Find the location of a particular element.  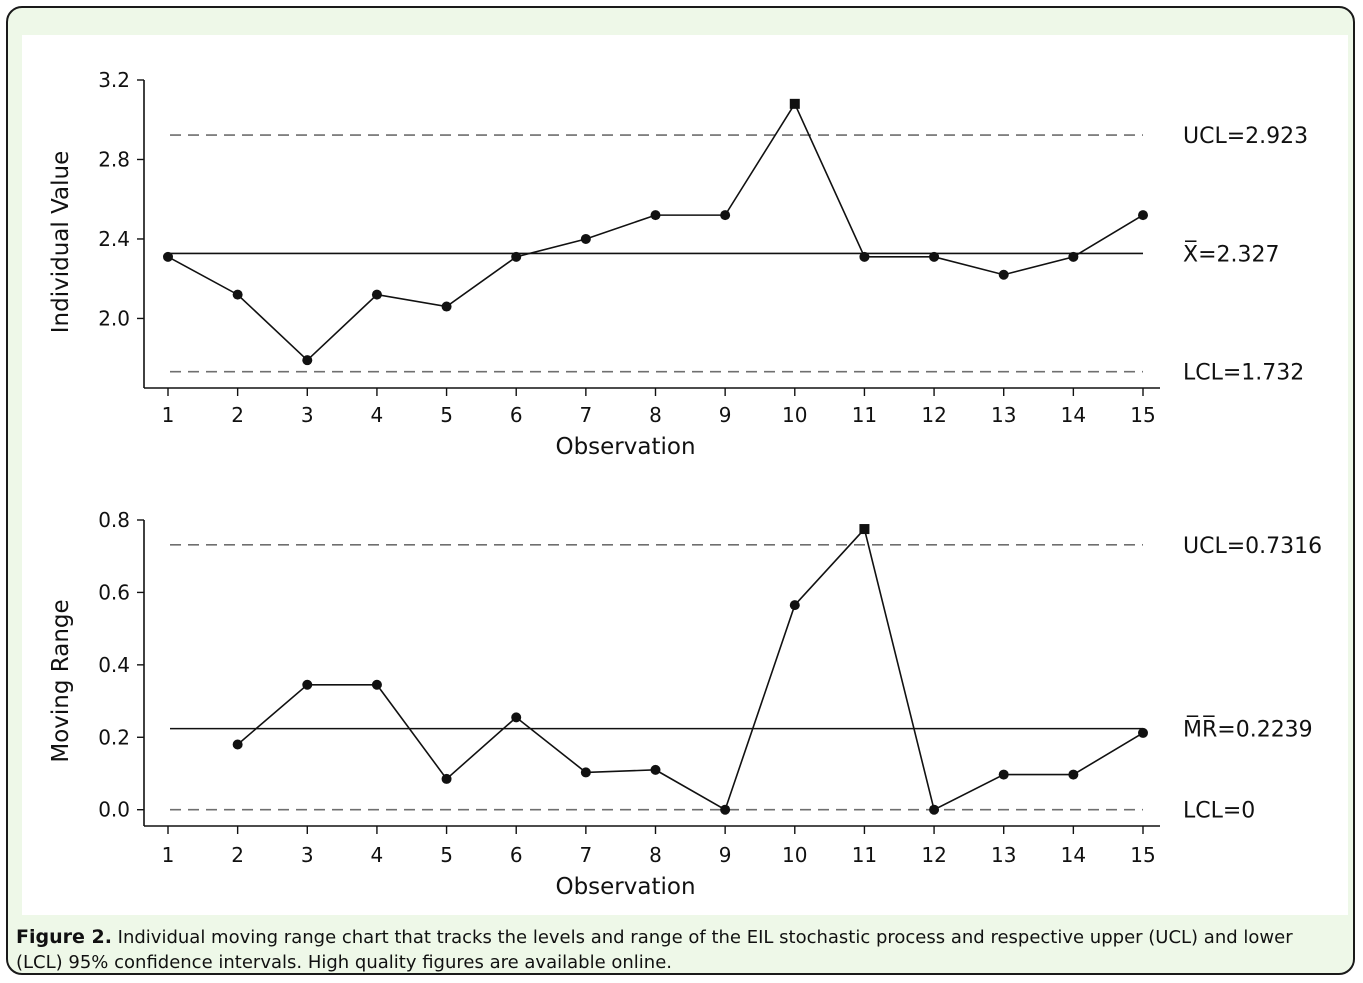

individual-value-x-tick-label: 10 is located at coordinates (794, 415).